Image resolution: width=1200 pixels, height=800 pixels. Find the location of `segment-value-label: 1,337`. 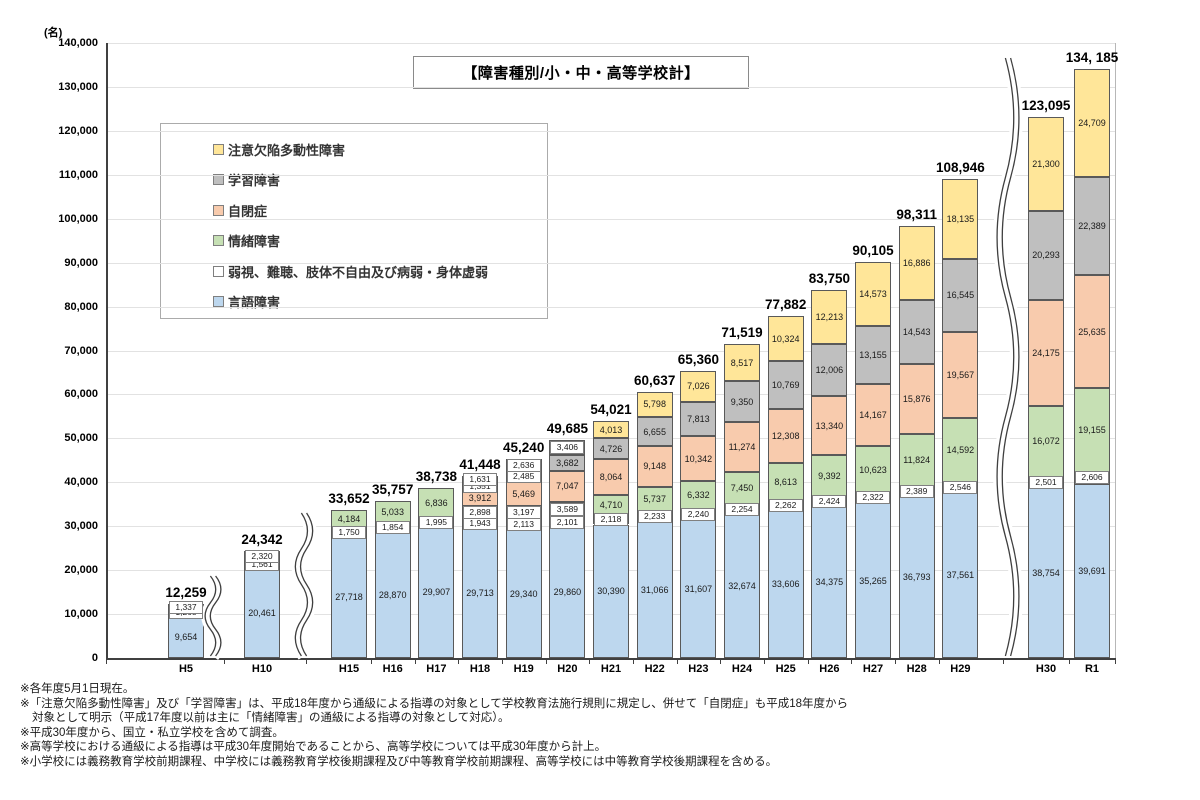

segment-value-label: 1,337 is located at coordinates (186, 607).